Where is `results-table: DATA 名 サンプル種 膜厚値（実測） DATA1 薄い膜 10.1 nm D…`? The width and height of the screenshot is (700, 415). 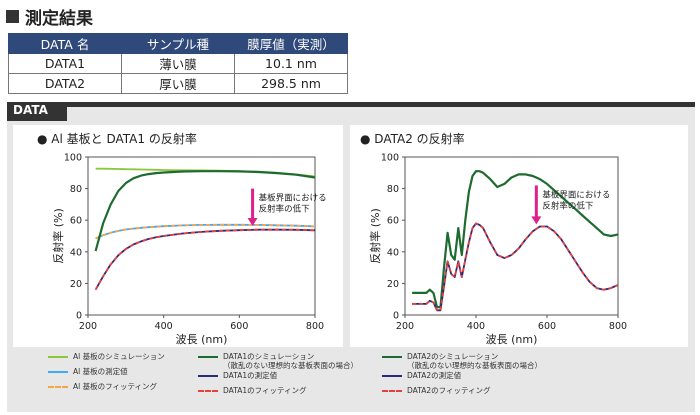
results-table: DATA 名 サンプル種 膜厚値（実測） DATA1 薄い膜 10.1 nm D… is located at coordinates (178, 63).